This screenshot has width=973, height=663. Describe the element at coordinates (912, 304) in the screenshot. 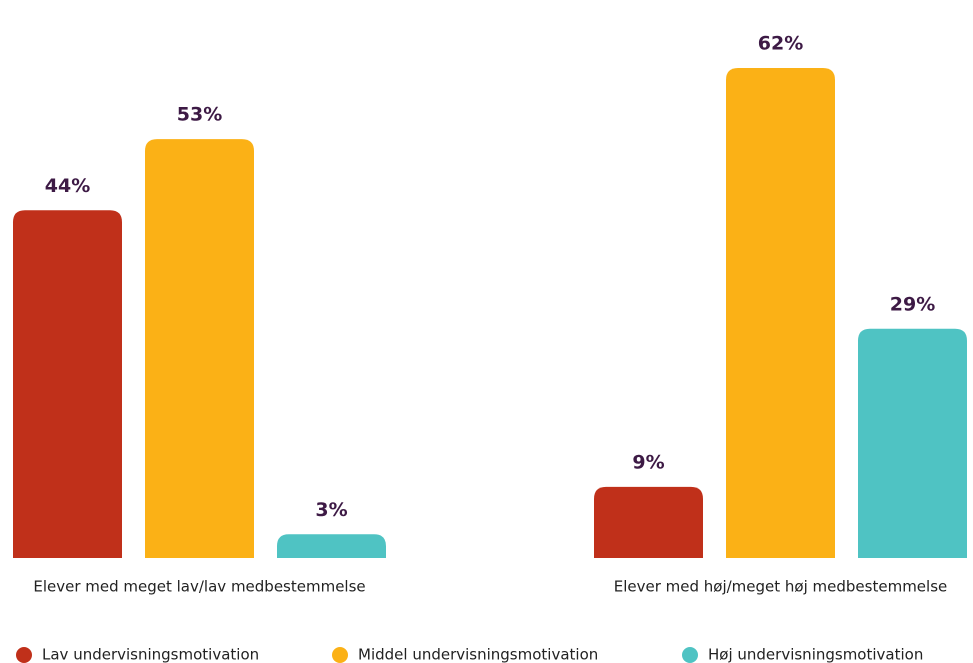

I see `value-label: 29%` at that location.